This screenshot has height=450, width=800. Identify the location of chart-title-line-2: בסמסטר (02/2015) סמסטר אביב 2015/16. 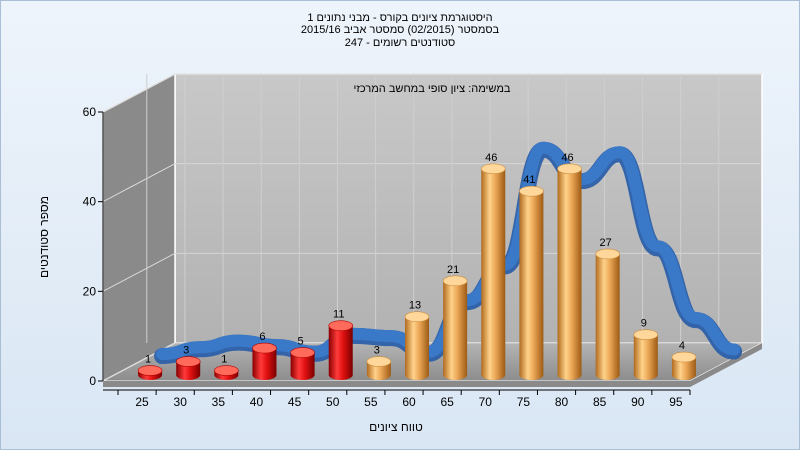
(400, 30).